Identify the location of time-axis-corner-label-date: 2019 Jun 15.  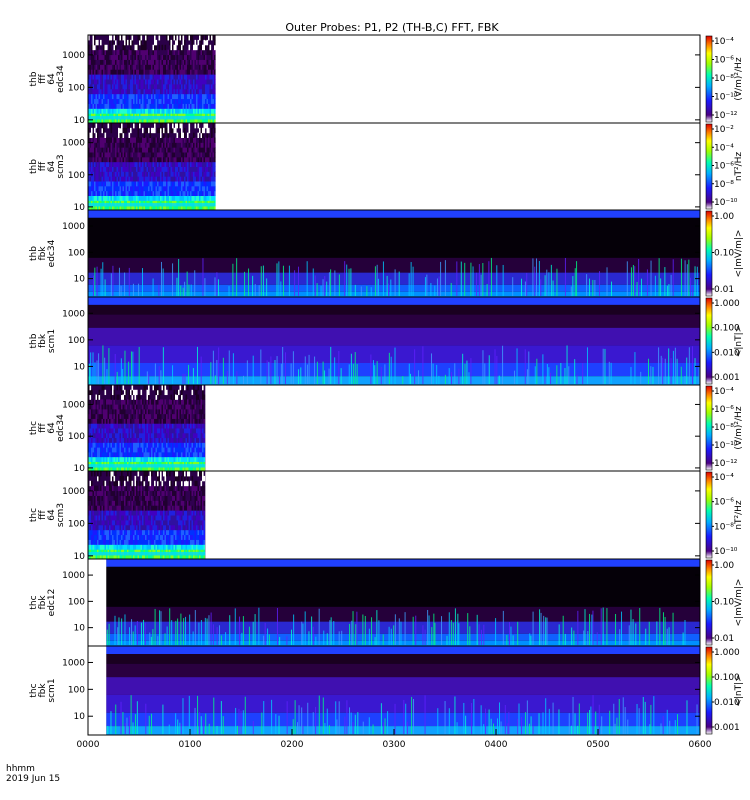
(33, 779).